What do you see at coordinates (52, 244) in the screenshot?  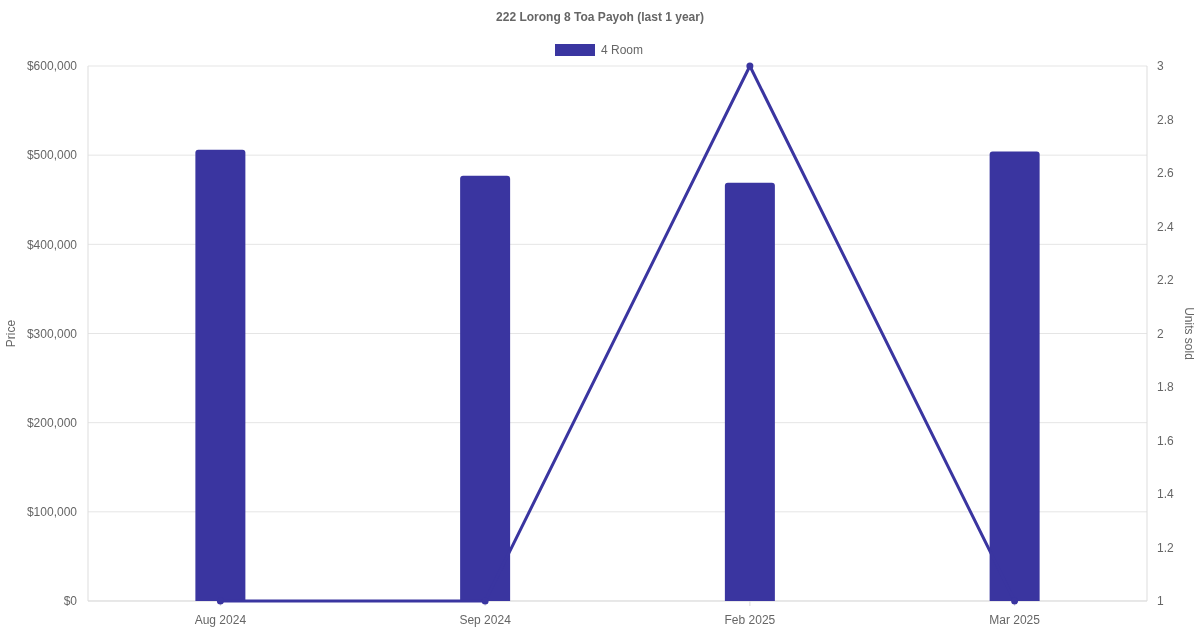 I see `y-tick-label: $400,000` at bounding box center [52, 244].